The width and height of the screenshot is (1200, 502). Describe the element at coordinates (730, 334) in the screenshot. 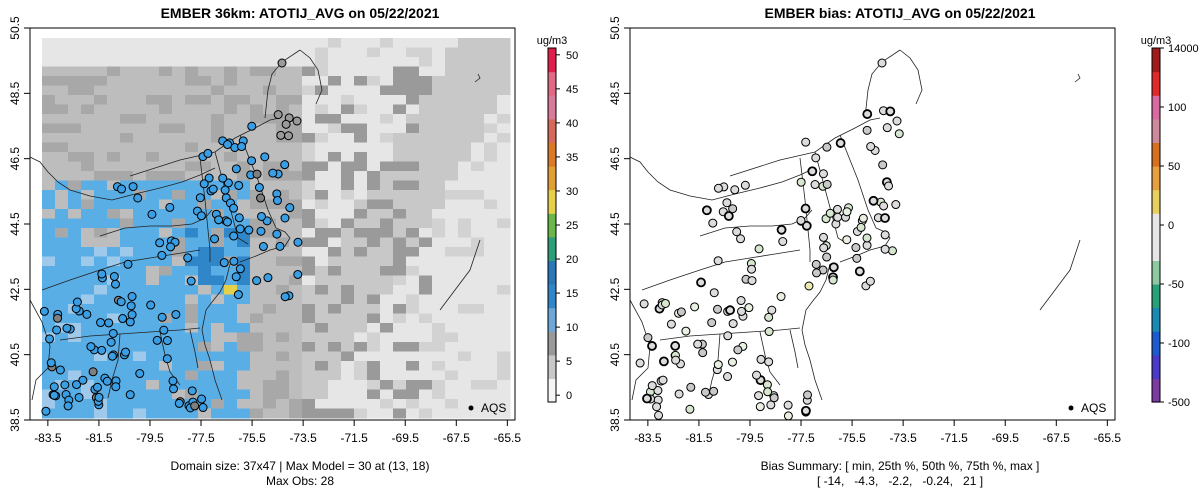

I see `border-line` at that location.